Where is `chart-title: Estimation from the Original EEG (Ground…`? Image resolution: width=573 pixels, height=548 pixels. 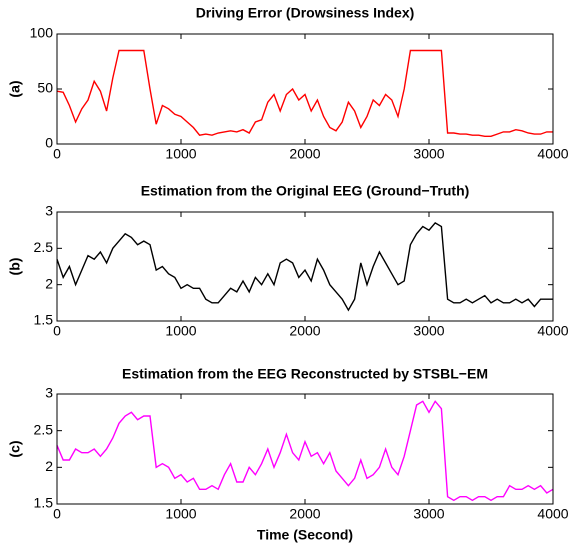
chart-title: Estimation from the Original EEG (Ground… is located at coordinates (305, 191).